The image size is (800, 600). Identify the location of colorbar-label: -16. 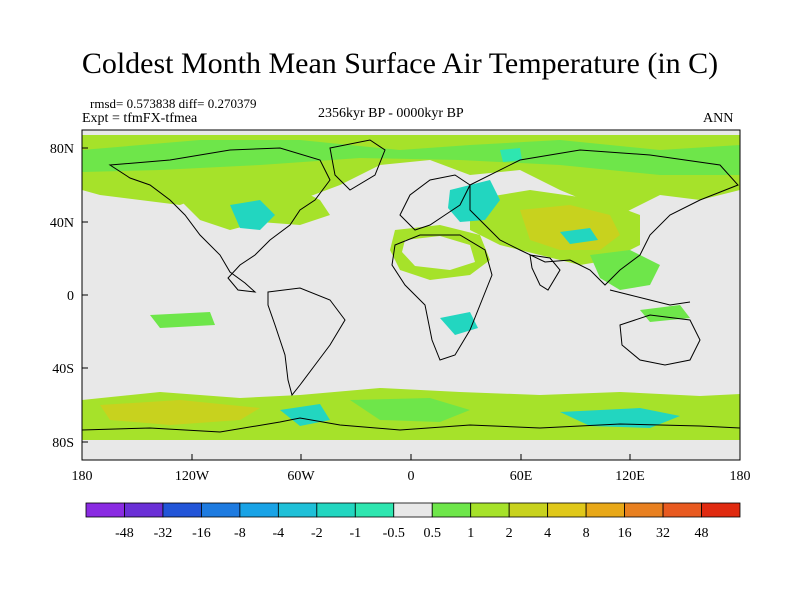
(201, 533).